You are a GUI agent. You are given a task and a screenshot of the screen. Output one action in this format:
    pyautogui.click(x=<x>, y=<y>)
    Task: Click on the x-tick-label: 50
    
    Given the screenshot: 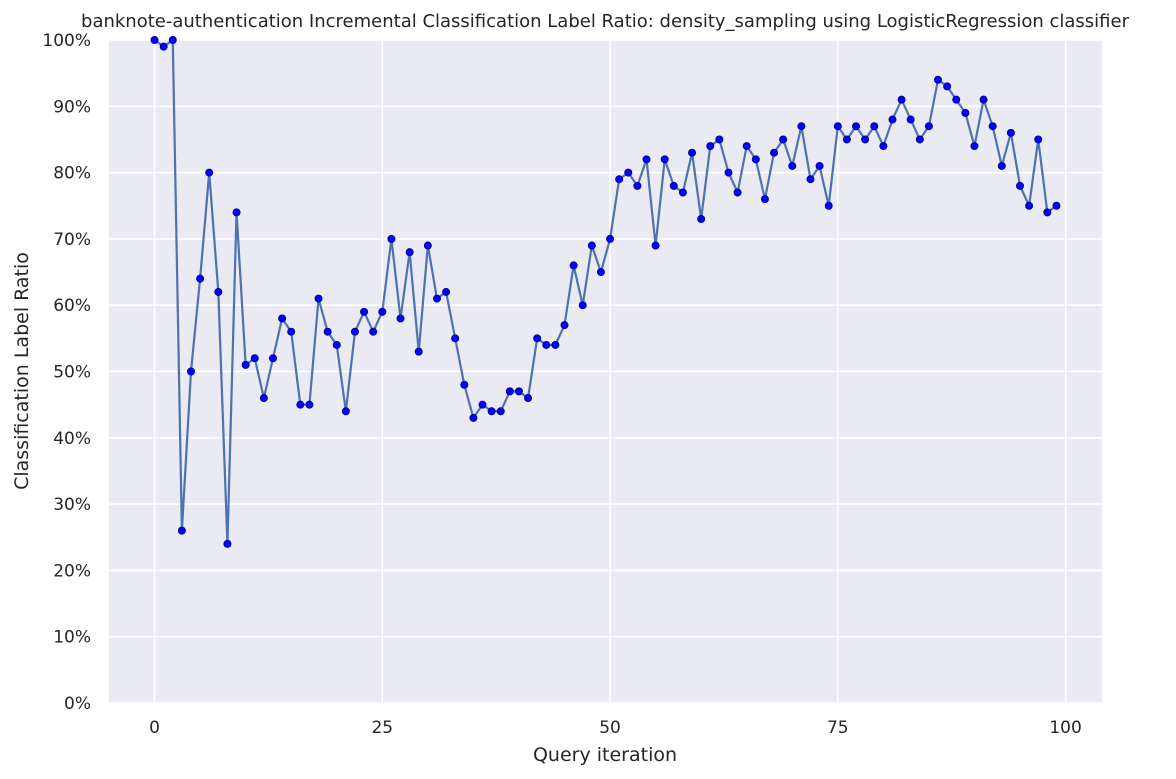 What is the action you would take?
    pyautogui.click(x=610, y=728)
    